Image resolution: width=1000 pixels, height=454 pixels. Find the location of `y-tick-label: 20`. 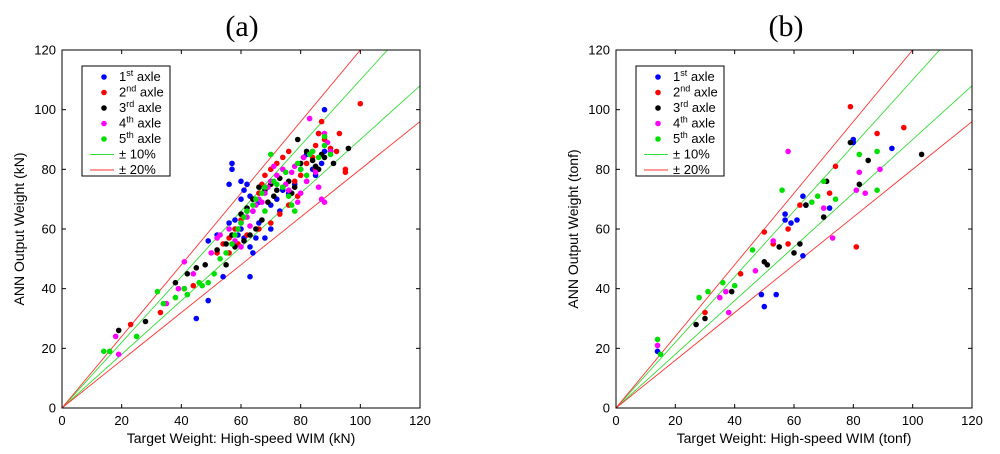

y-tick-label: 20 is located at coordinates (603, 348).